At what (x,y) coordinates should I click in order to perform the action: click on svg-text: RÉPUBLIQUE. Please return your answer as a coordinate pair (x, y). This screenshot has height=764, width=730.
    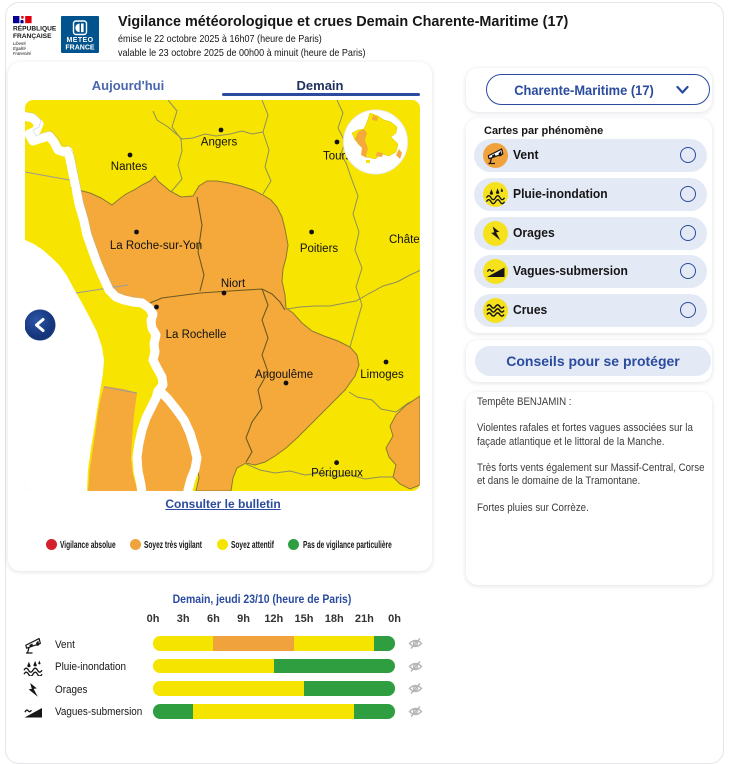
    Looking at the image, I should click on (35, 28).